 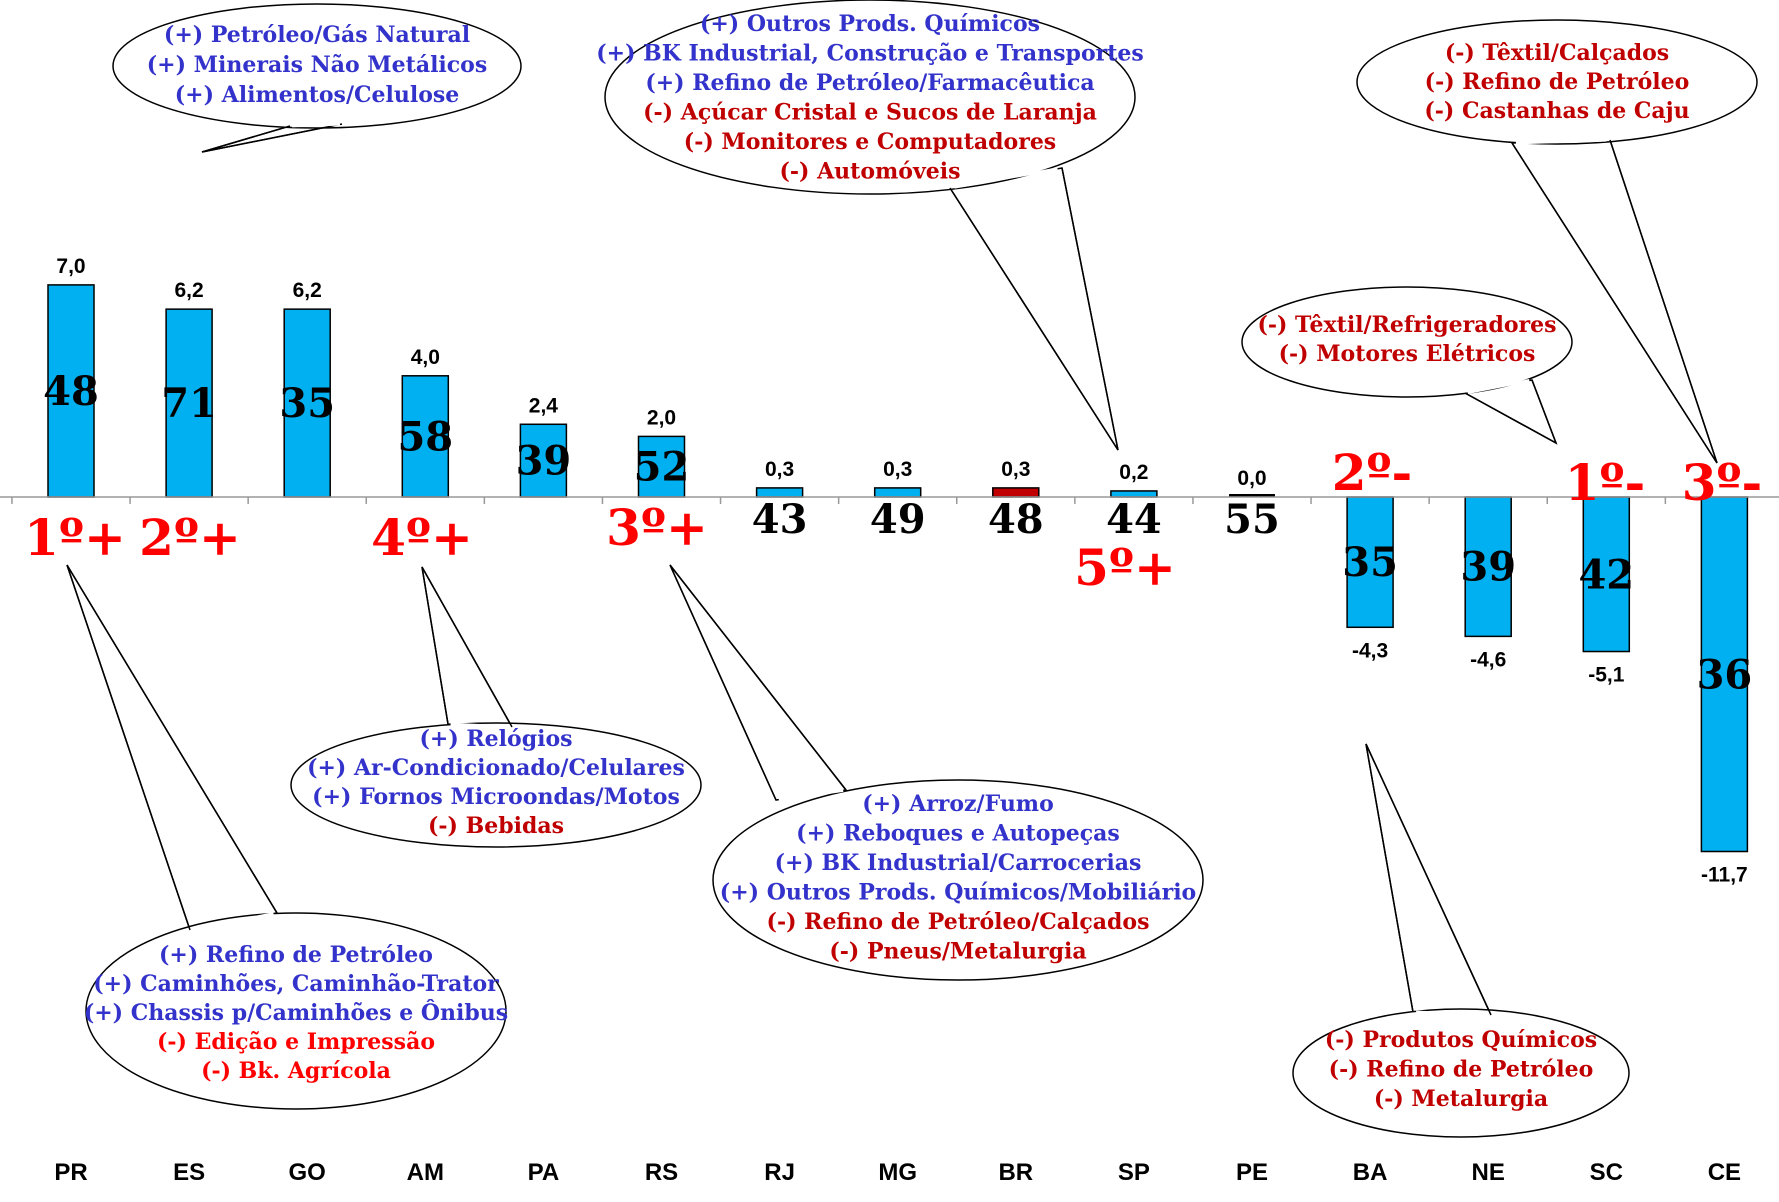 What do you see at coordinates (495, 739) in the screenshot?
I see `callout-line-am-1: (+) Relógios` at bounding box center [495, 739].